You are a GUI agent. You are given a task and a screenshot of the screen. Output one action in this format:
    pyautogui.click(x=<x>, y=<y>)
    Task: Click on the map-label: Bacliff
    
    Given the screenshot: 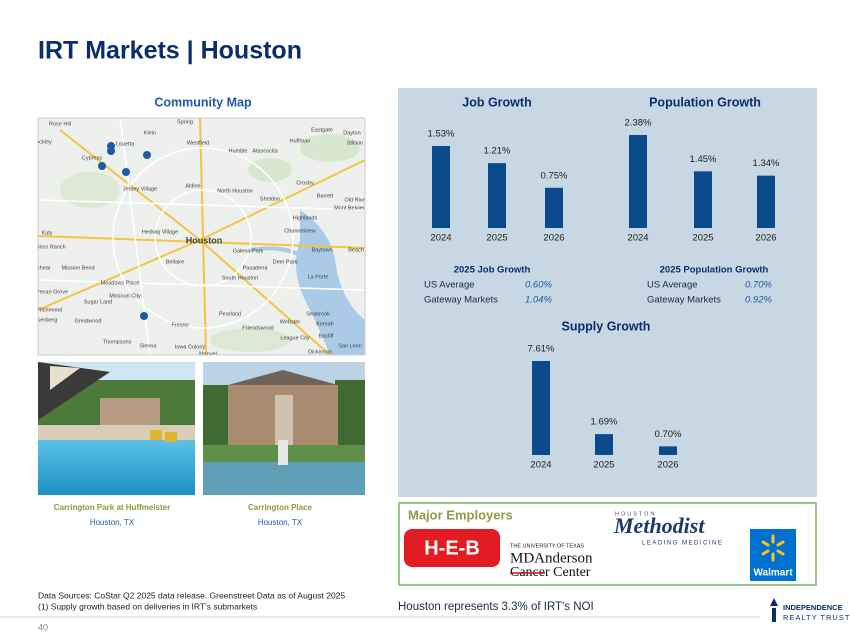 What is the action you would take?
    pyautogui.click(x=326, y=336)
    